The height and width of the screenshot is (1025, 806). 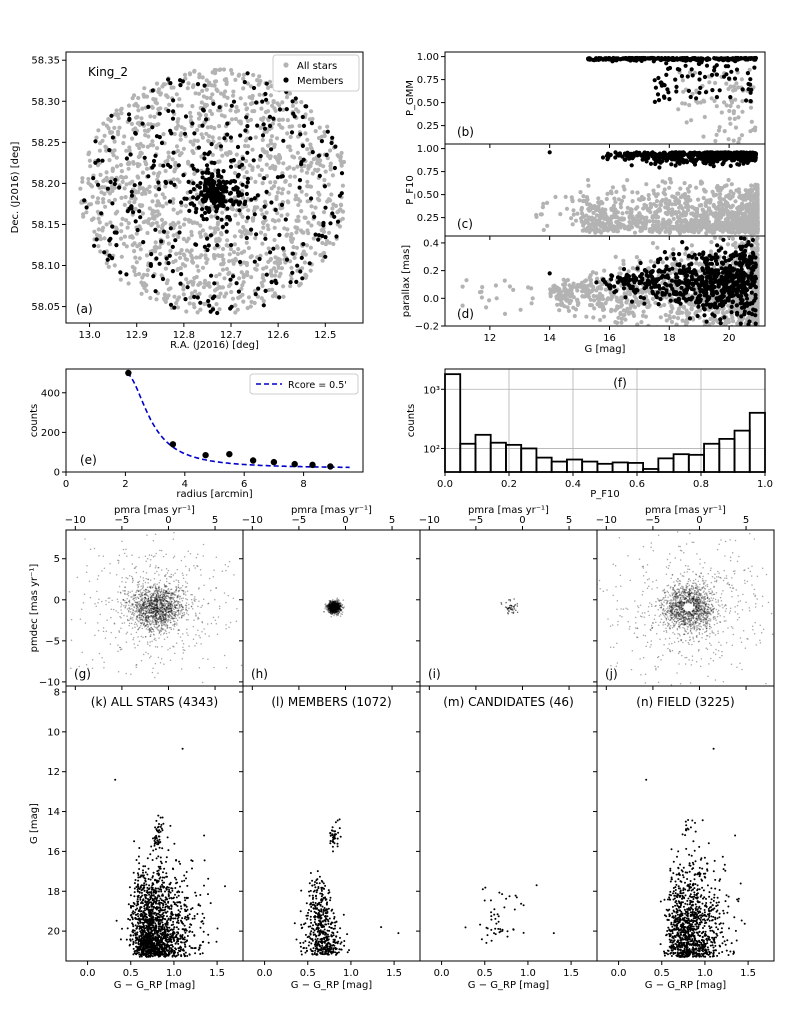 What do you see at coordinates (465, 132) in the screenshot?
I see `panel-label: (b)` at bounding box center [465, 132].